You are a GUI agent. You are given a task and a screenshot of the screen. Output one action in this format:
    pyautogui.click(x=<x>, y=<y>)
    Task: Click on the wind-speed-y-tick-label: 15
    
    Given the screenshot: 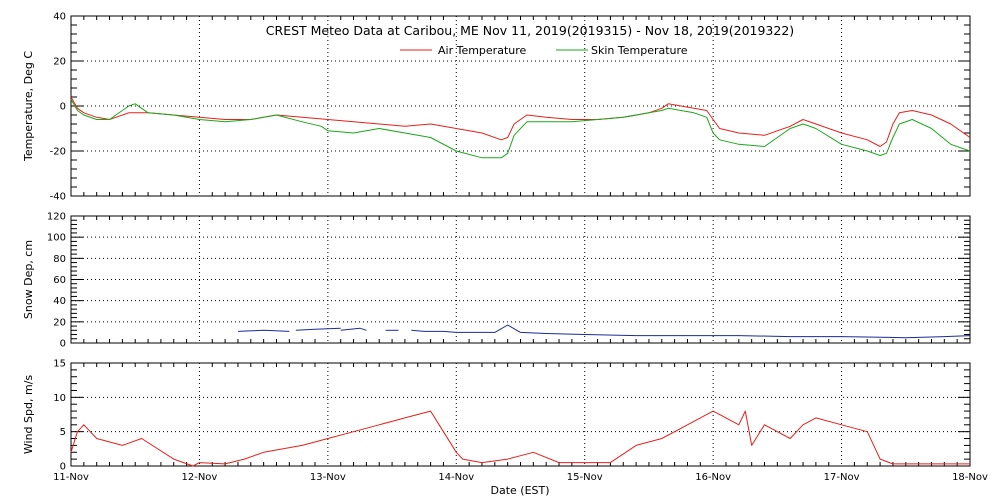 What is the action you would take?
    pyautogui.click(x=59, y=364)
    